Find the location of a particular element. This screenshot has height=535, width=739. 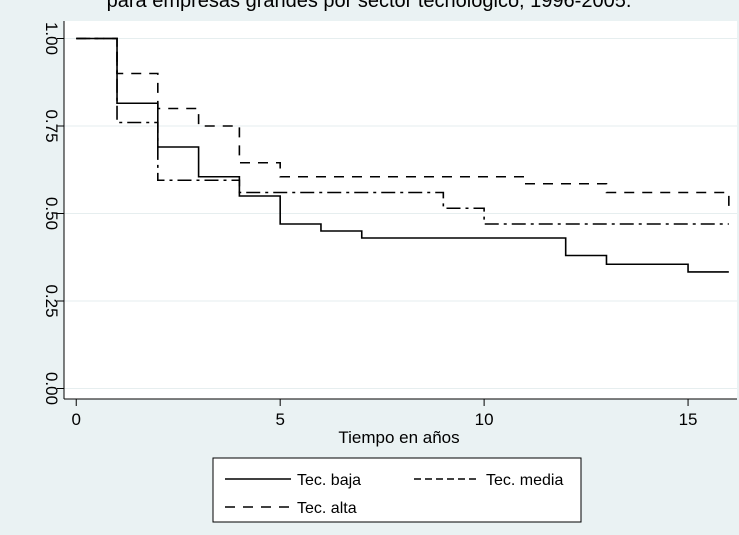

x-axis: 0 5 10 15 is located at coordinates (400, 413).